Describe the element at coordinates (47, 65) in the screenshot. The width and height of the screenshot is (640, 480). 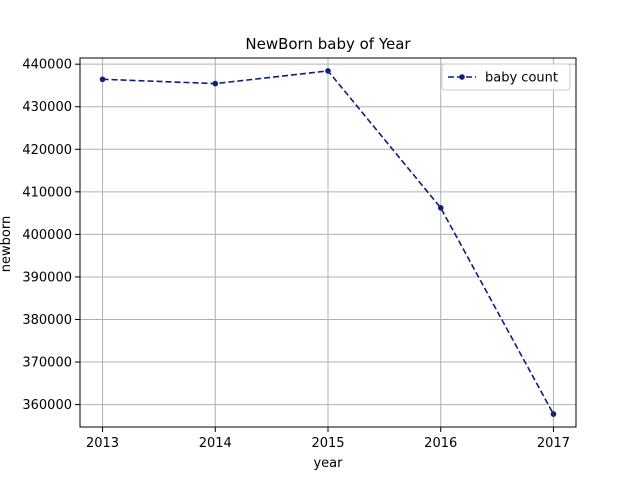
I see `y-tick-label: 440000` at that location.